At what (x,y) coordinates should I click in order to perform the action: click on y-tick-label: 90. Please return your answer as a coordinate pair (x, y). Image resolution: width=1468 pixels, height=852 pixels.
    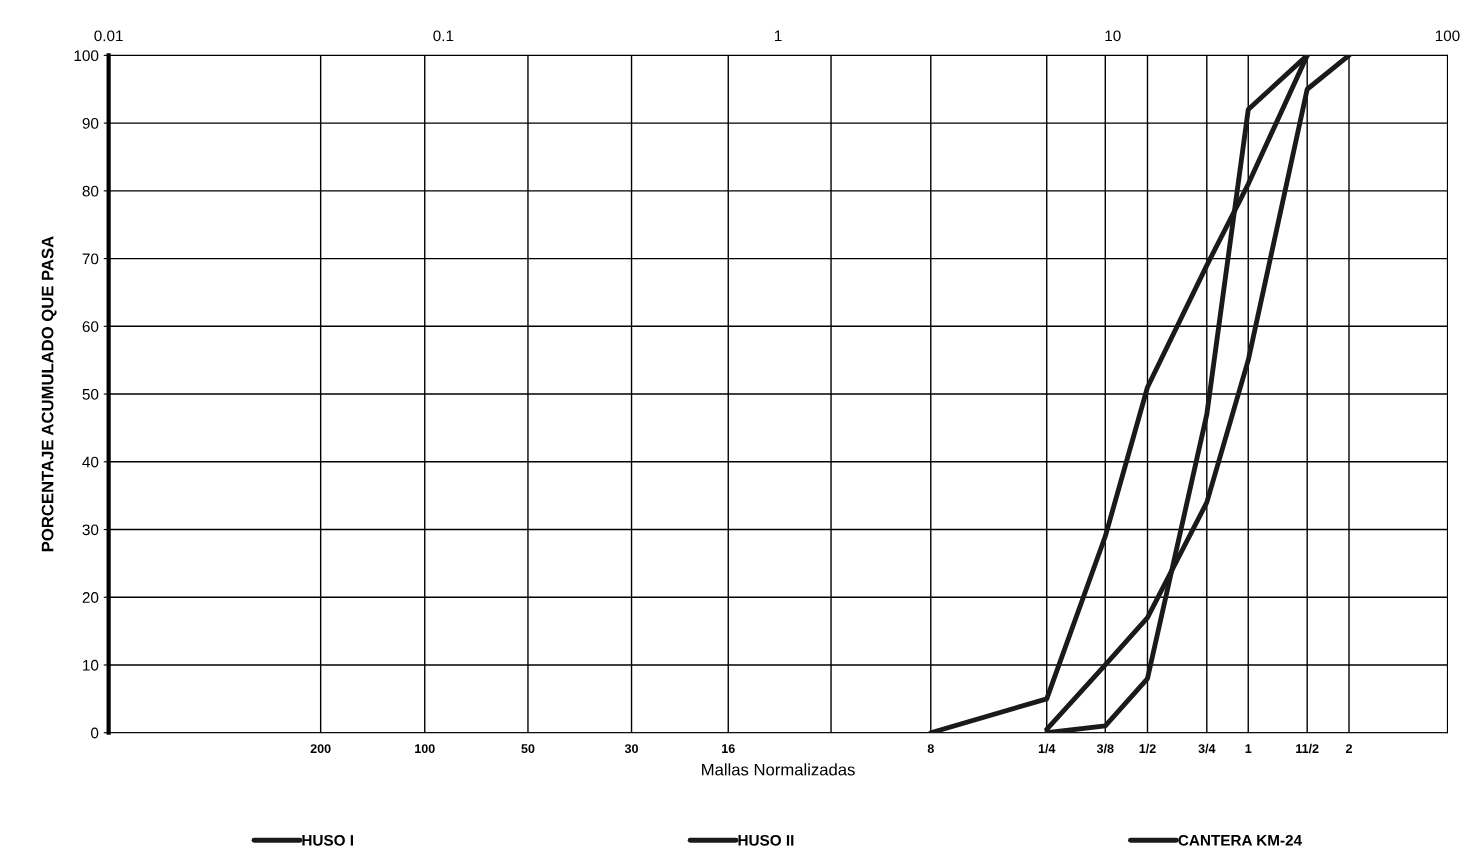
    Looking at the image, I should click on (90, 123).